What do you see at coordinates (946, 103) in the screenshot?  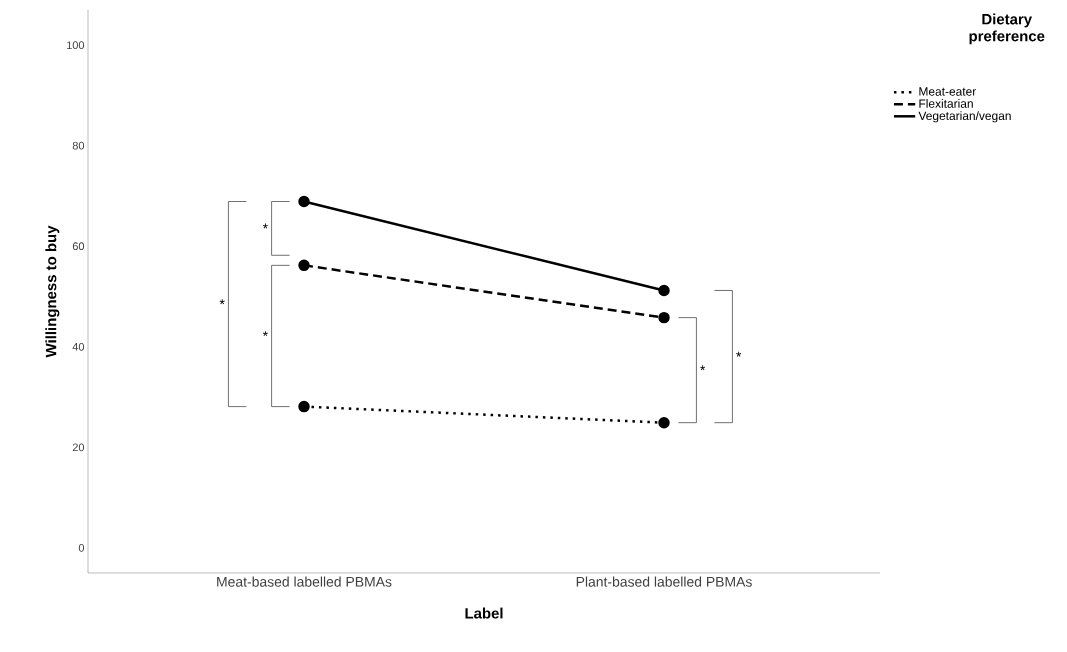 I see `legend-label: Flexitarian` at bounding box center [946, 103].